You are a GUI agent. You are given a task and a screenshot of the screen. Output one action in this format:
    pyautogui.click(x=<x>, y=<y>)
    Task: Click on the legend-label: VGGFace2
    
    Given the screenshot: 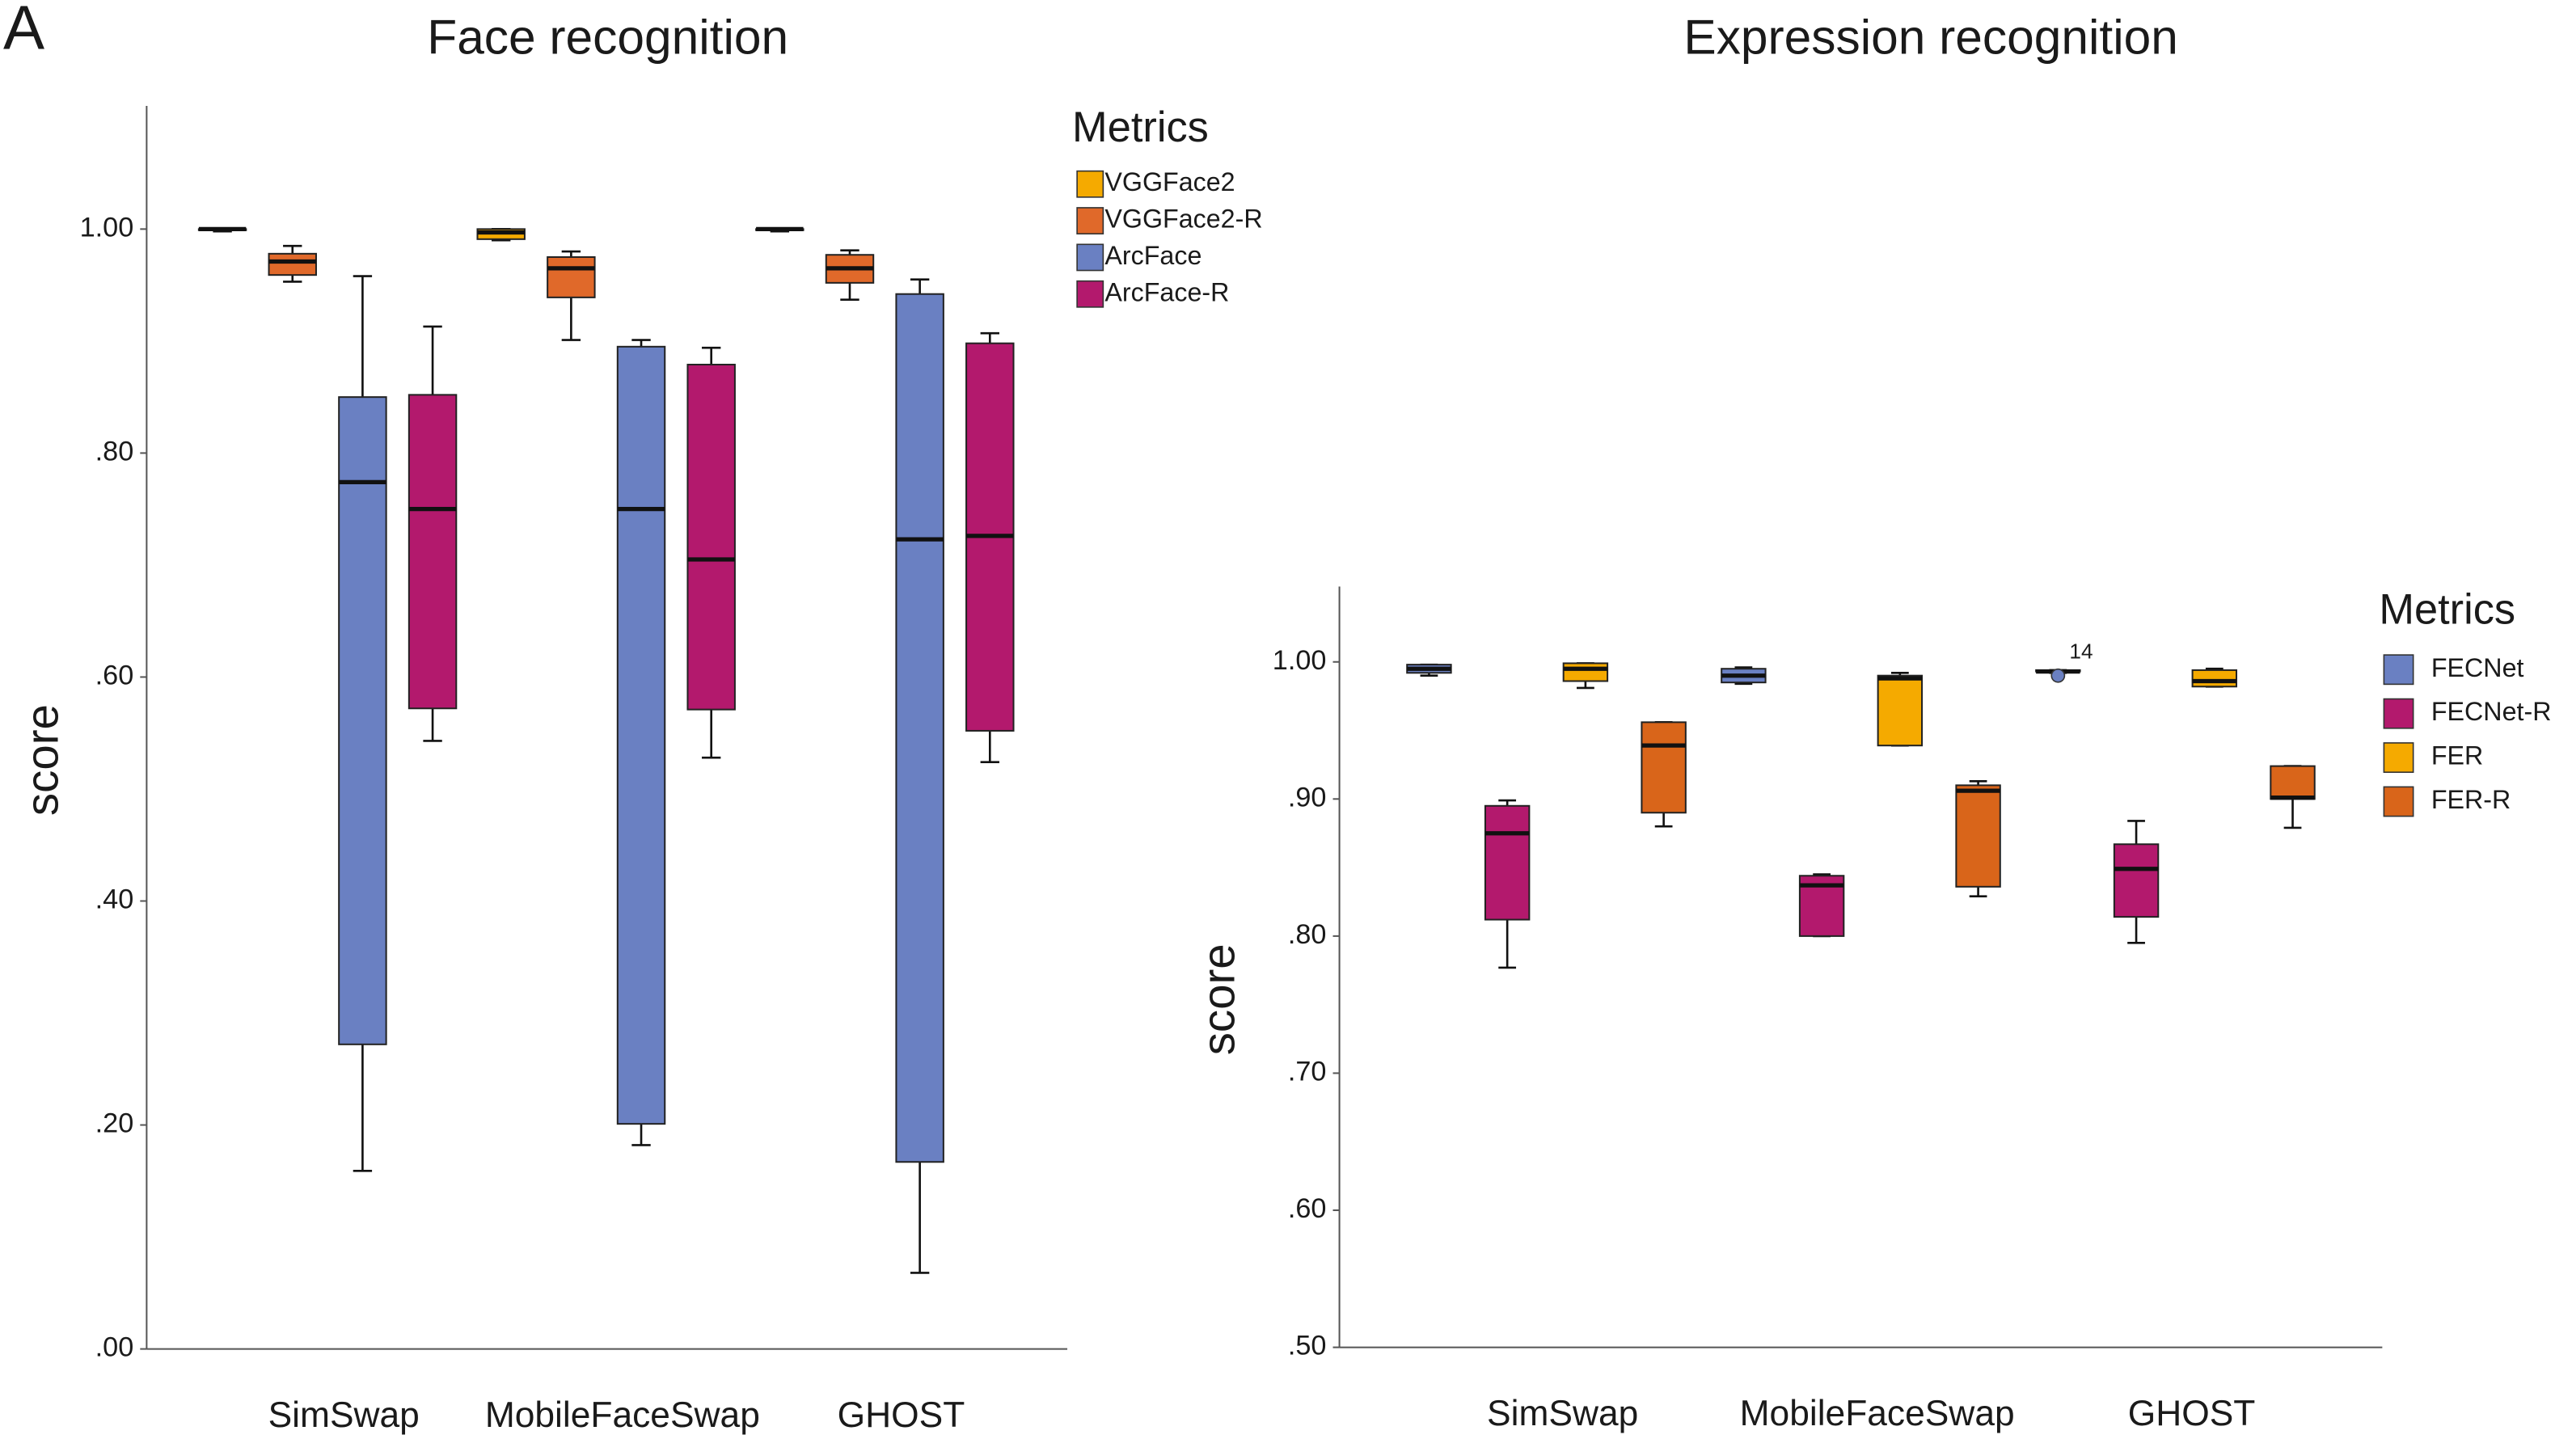 What is the action you would take?
    pyautogui.click(x=1169, y=181)
    